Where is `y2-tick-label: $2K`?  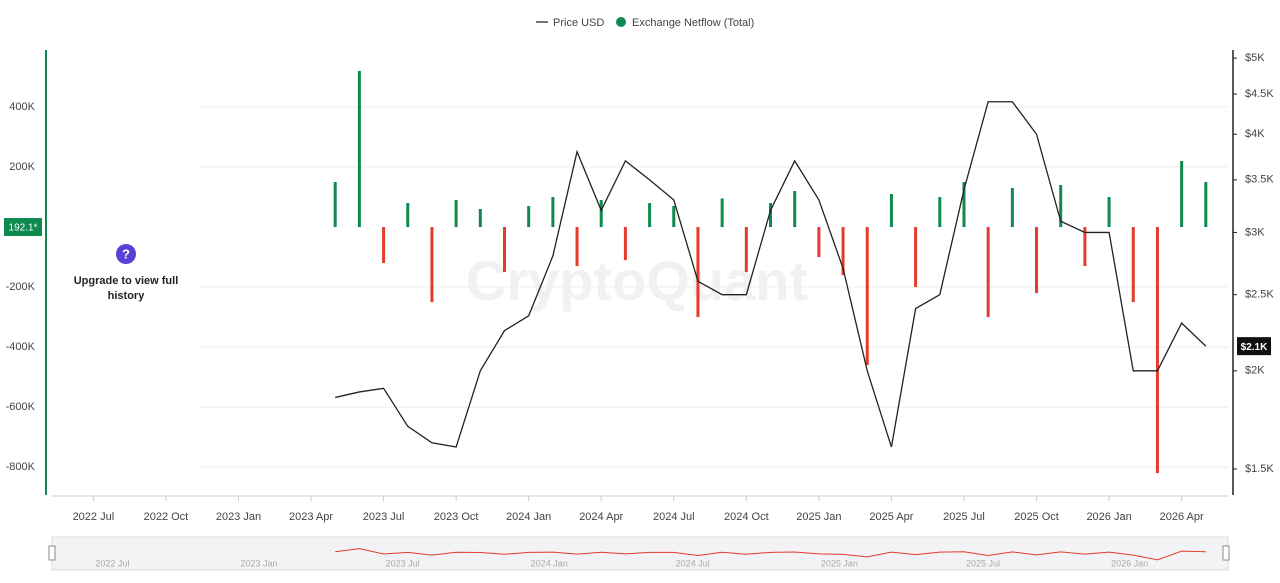
y2-tick-label: $2K is located at coordinates (1255, 371).